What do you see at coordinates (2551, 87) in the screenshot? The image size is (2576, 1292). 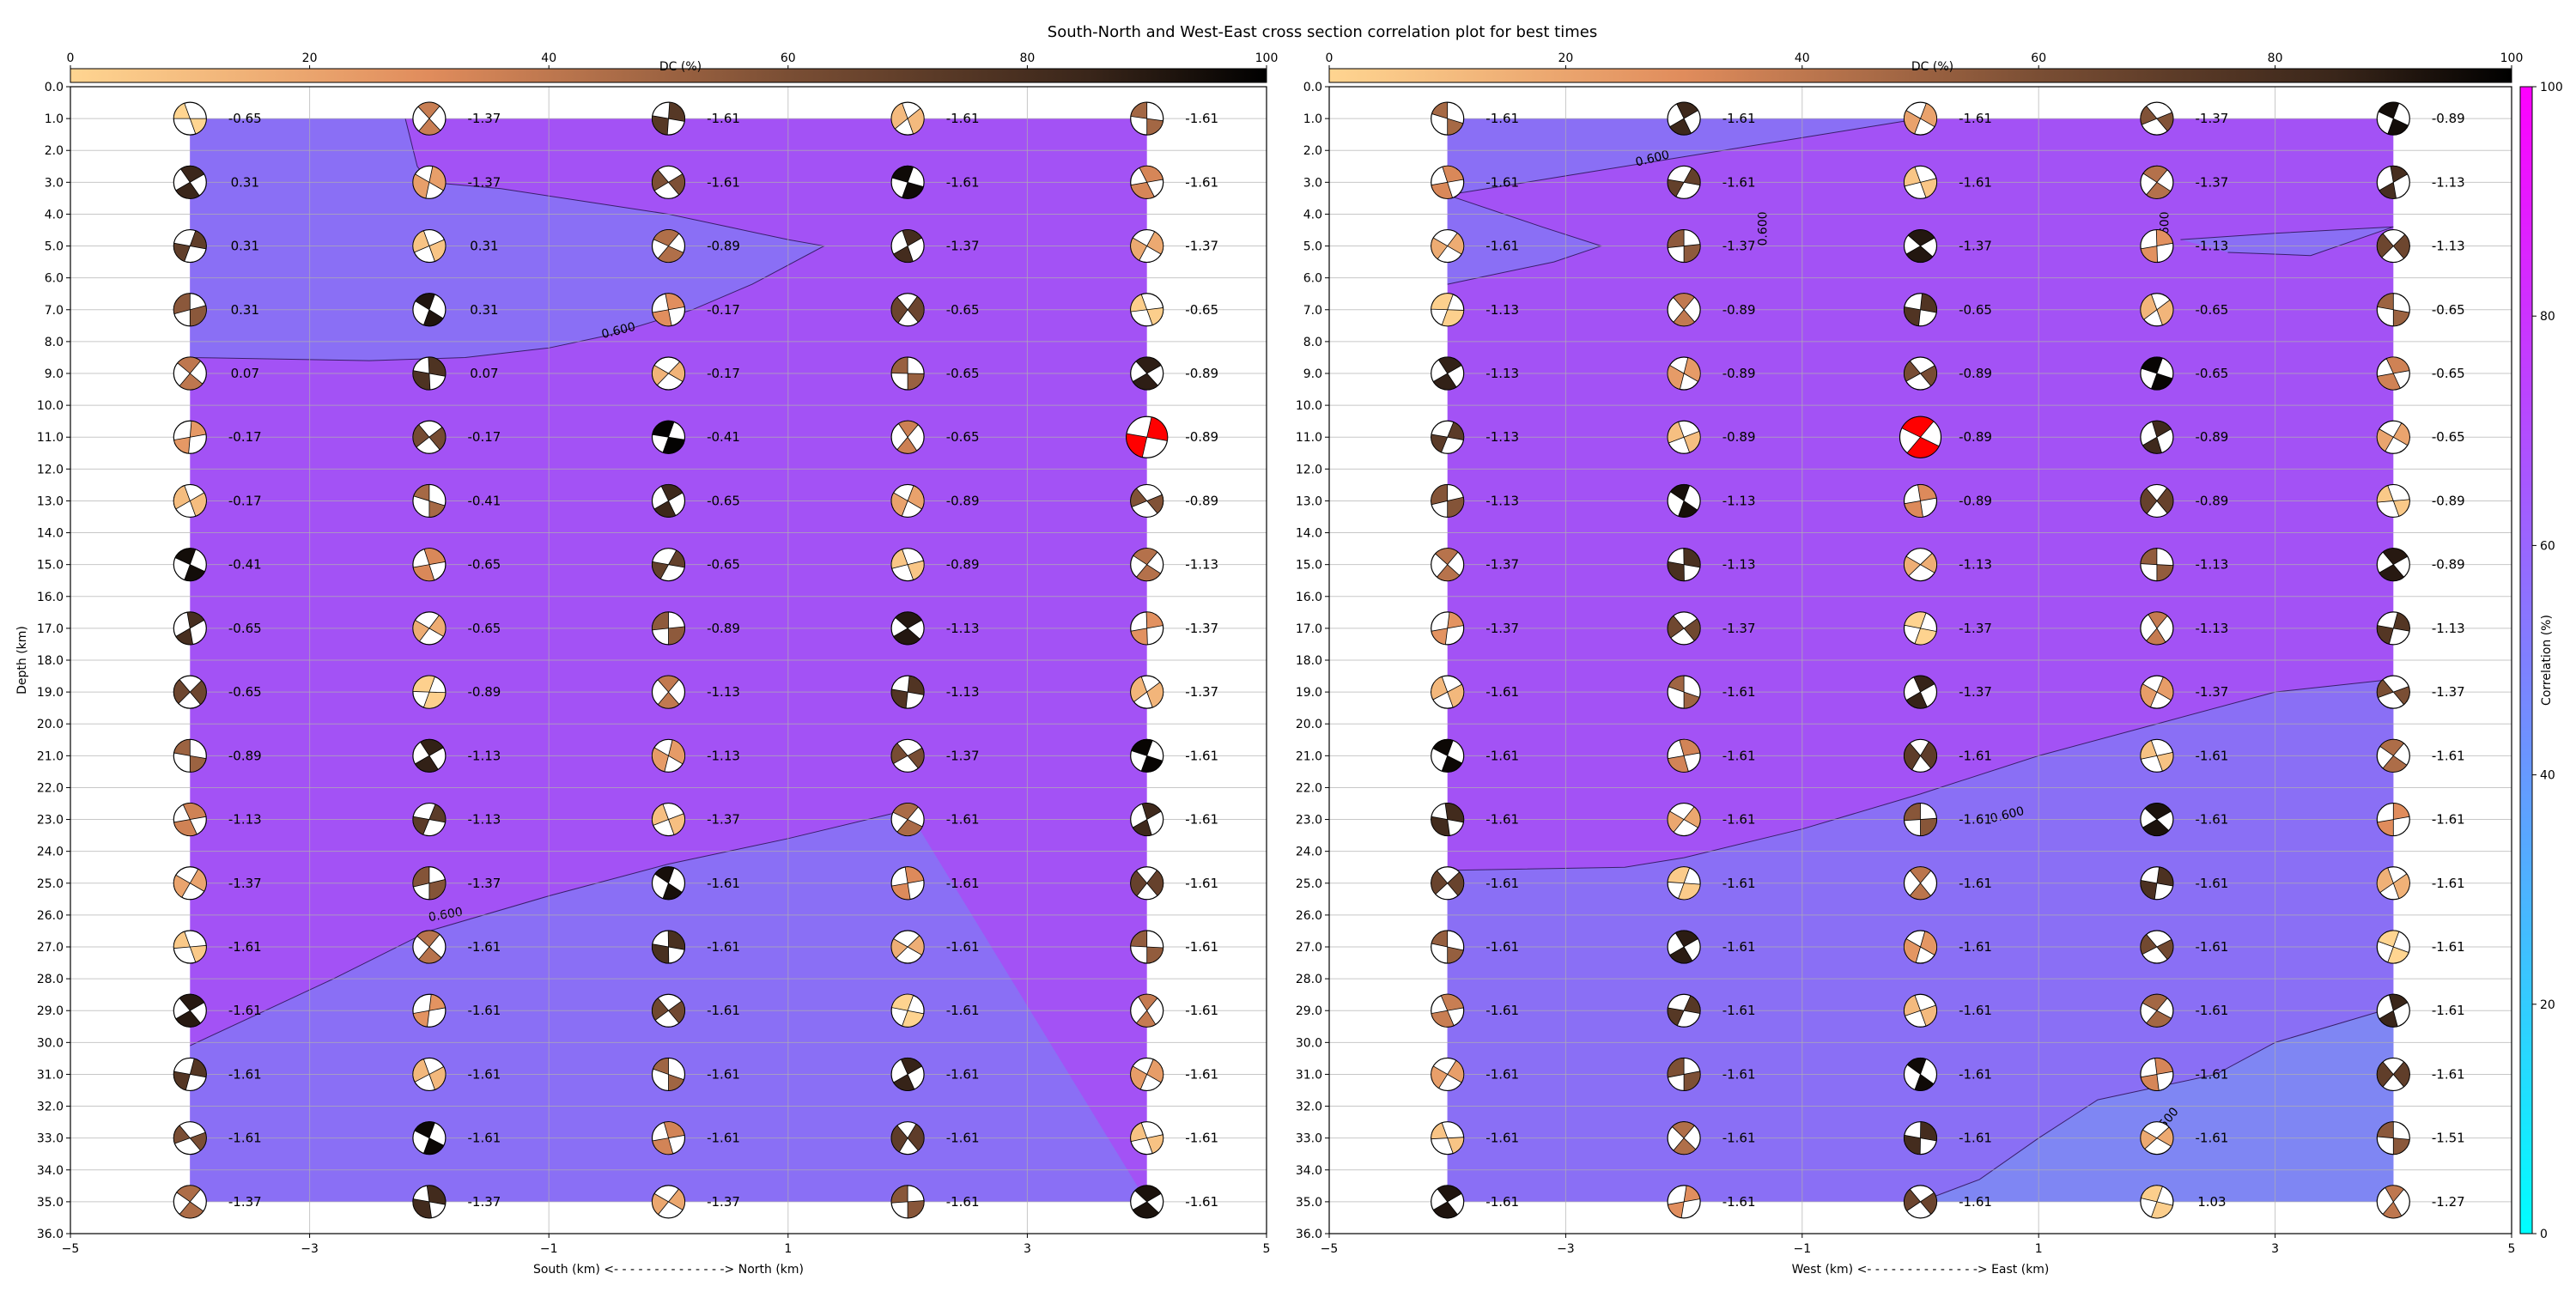 I see `correlation-colorbar-tick-label: 100` at bounding box center [2551, 87].